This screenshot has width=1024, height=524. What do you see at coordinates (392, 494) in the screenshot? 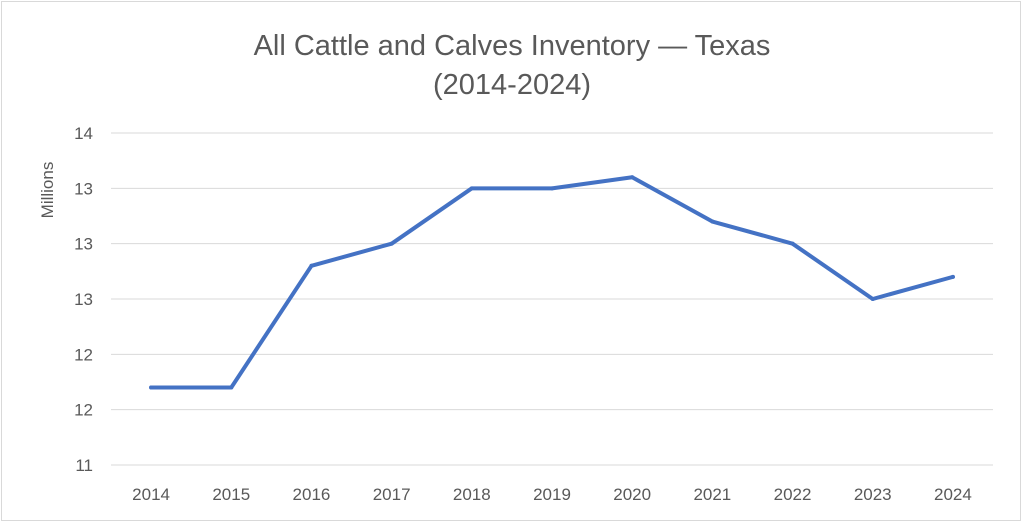
I see `x-tick-label: 2017` at bounding box center [392, 494].